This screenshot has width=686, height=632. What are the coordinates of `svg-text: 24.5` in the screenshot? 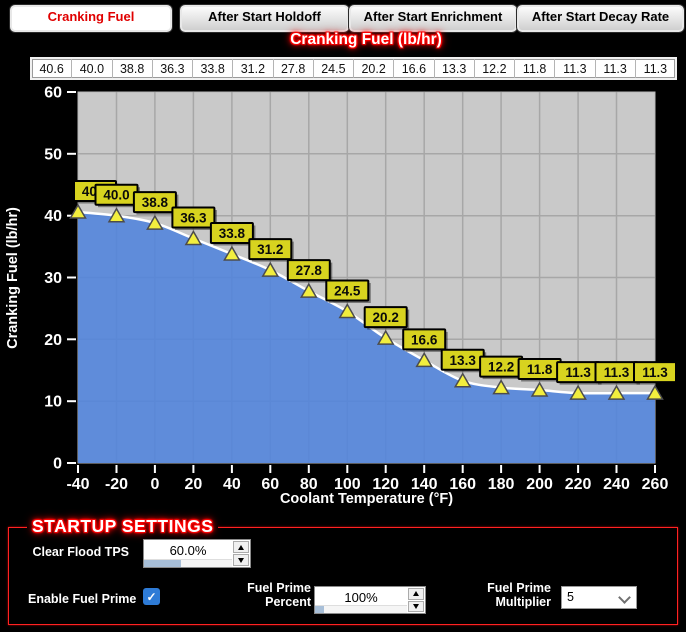 It's located at (347, 291).